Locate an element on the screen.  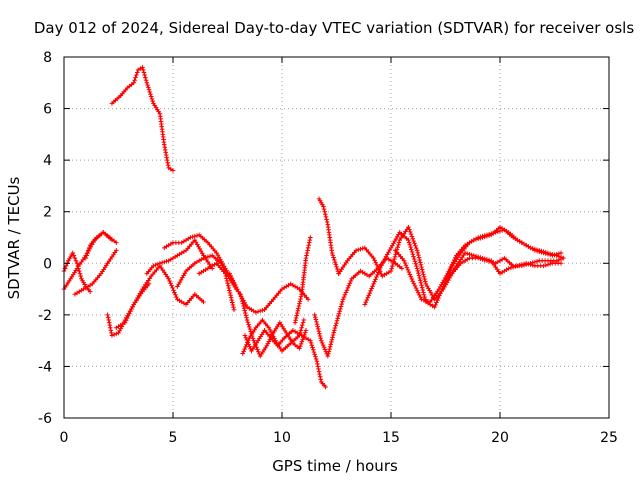
x-tick-label: 15 is located at coordinates (391, 438).